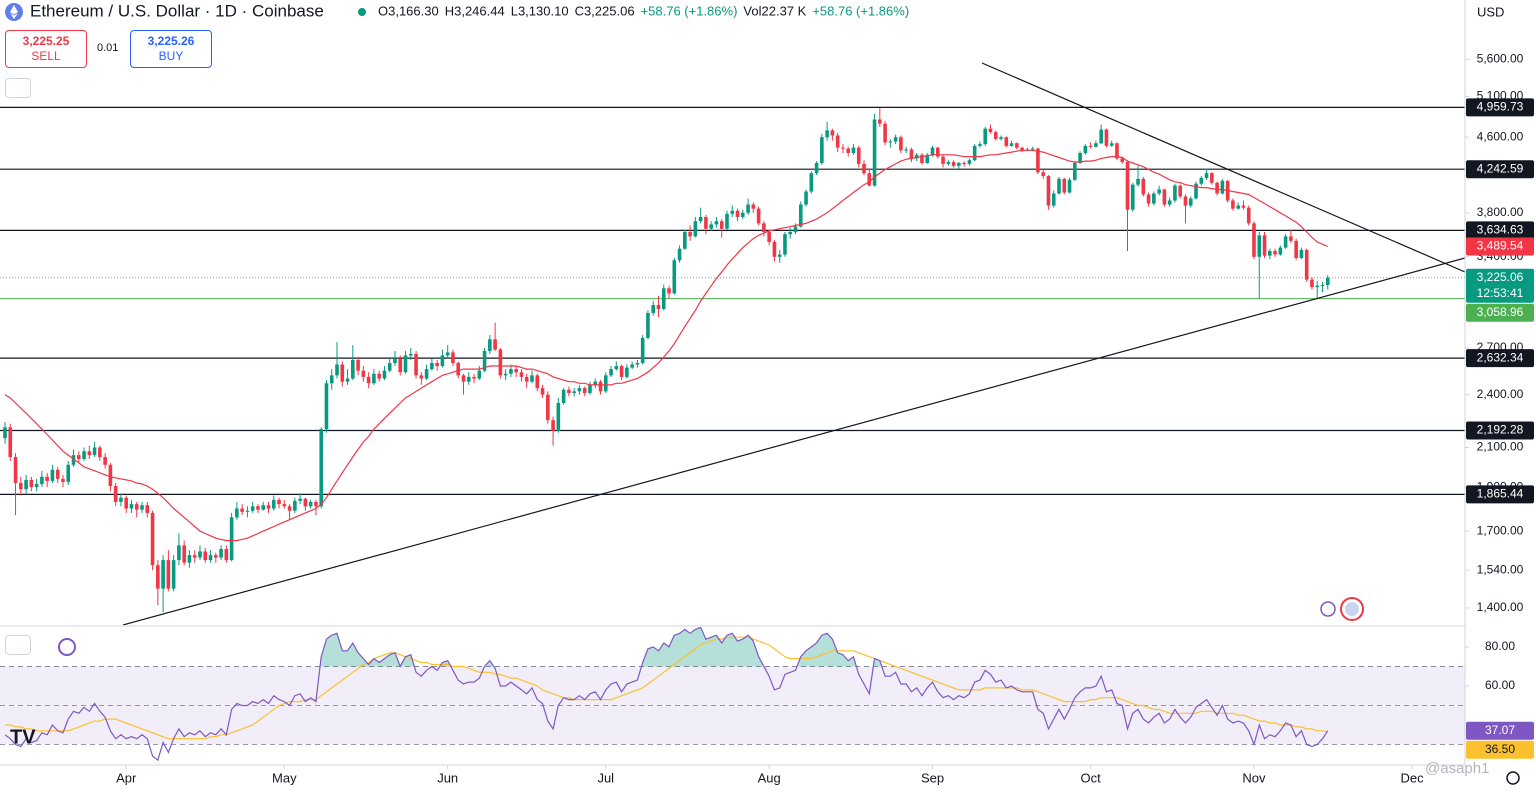  What do you see at coordinates (171, 49) in the screenshot?
I see `buy-button: 3,225.26 BUY` at bounding box center [171, 49].